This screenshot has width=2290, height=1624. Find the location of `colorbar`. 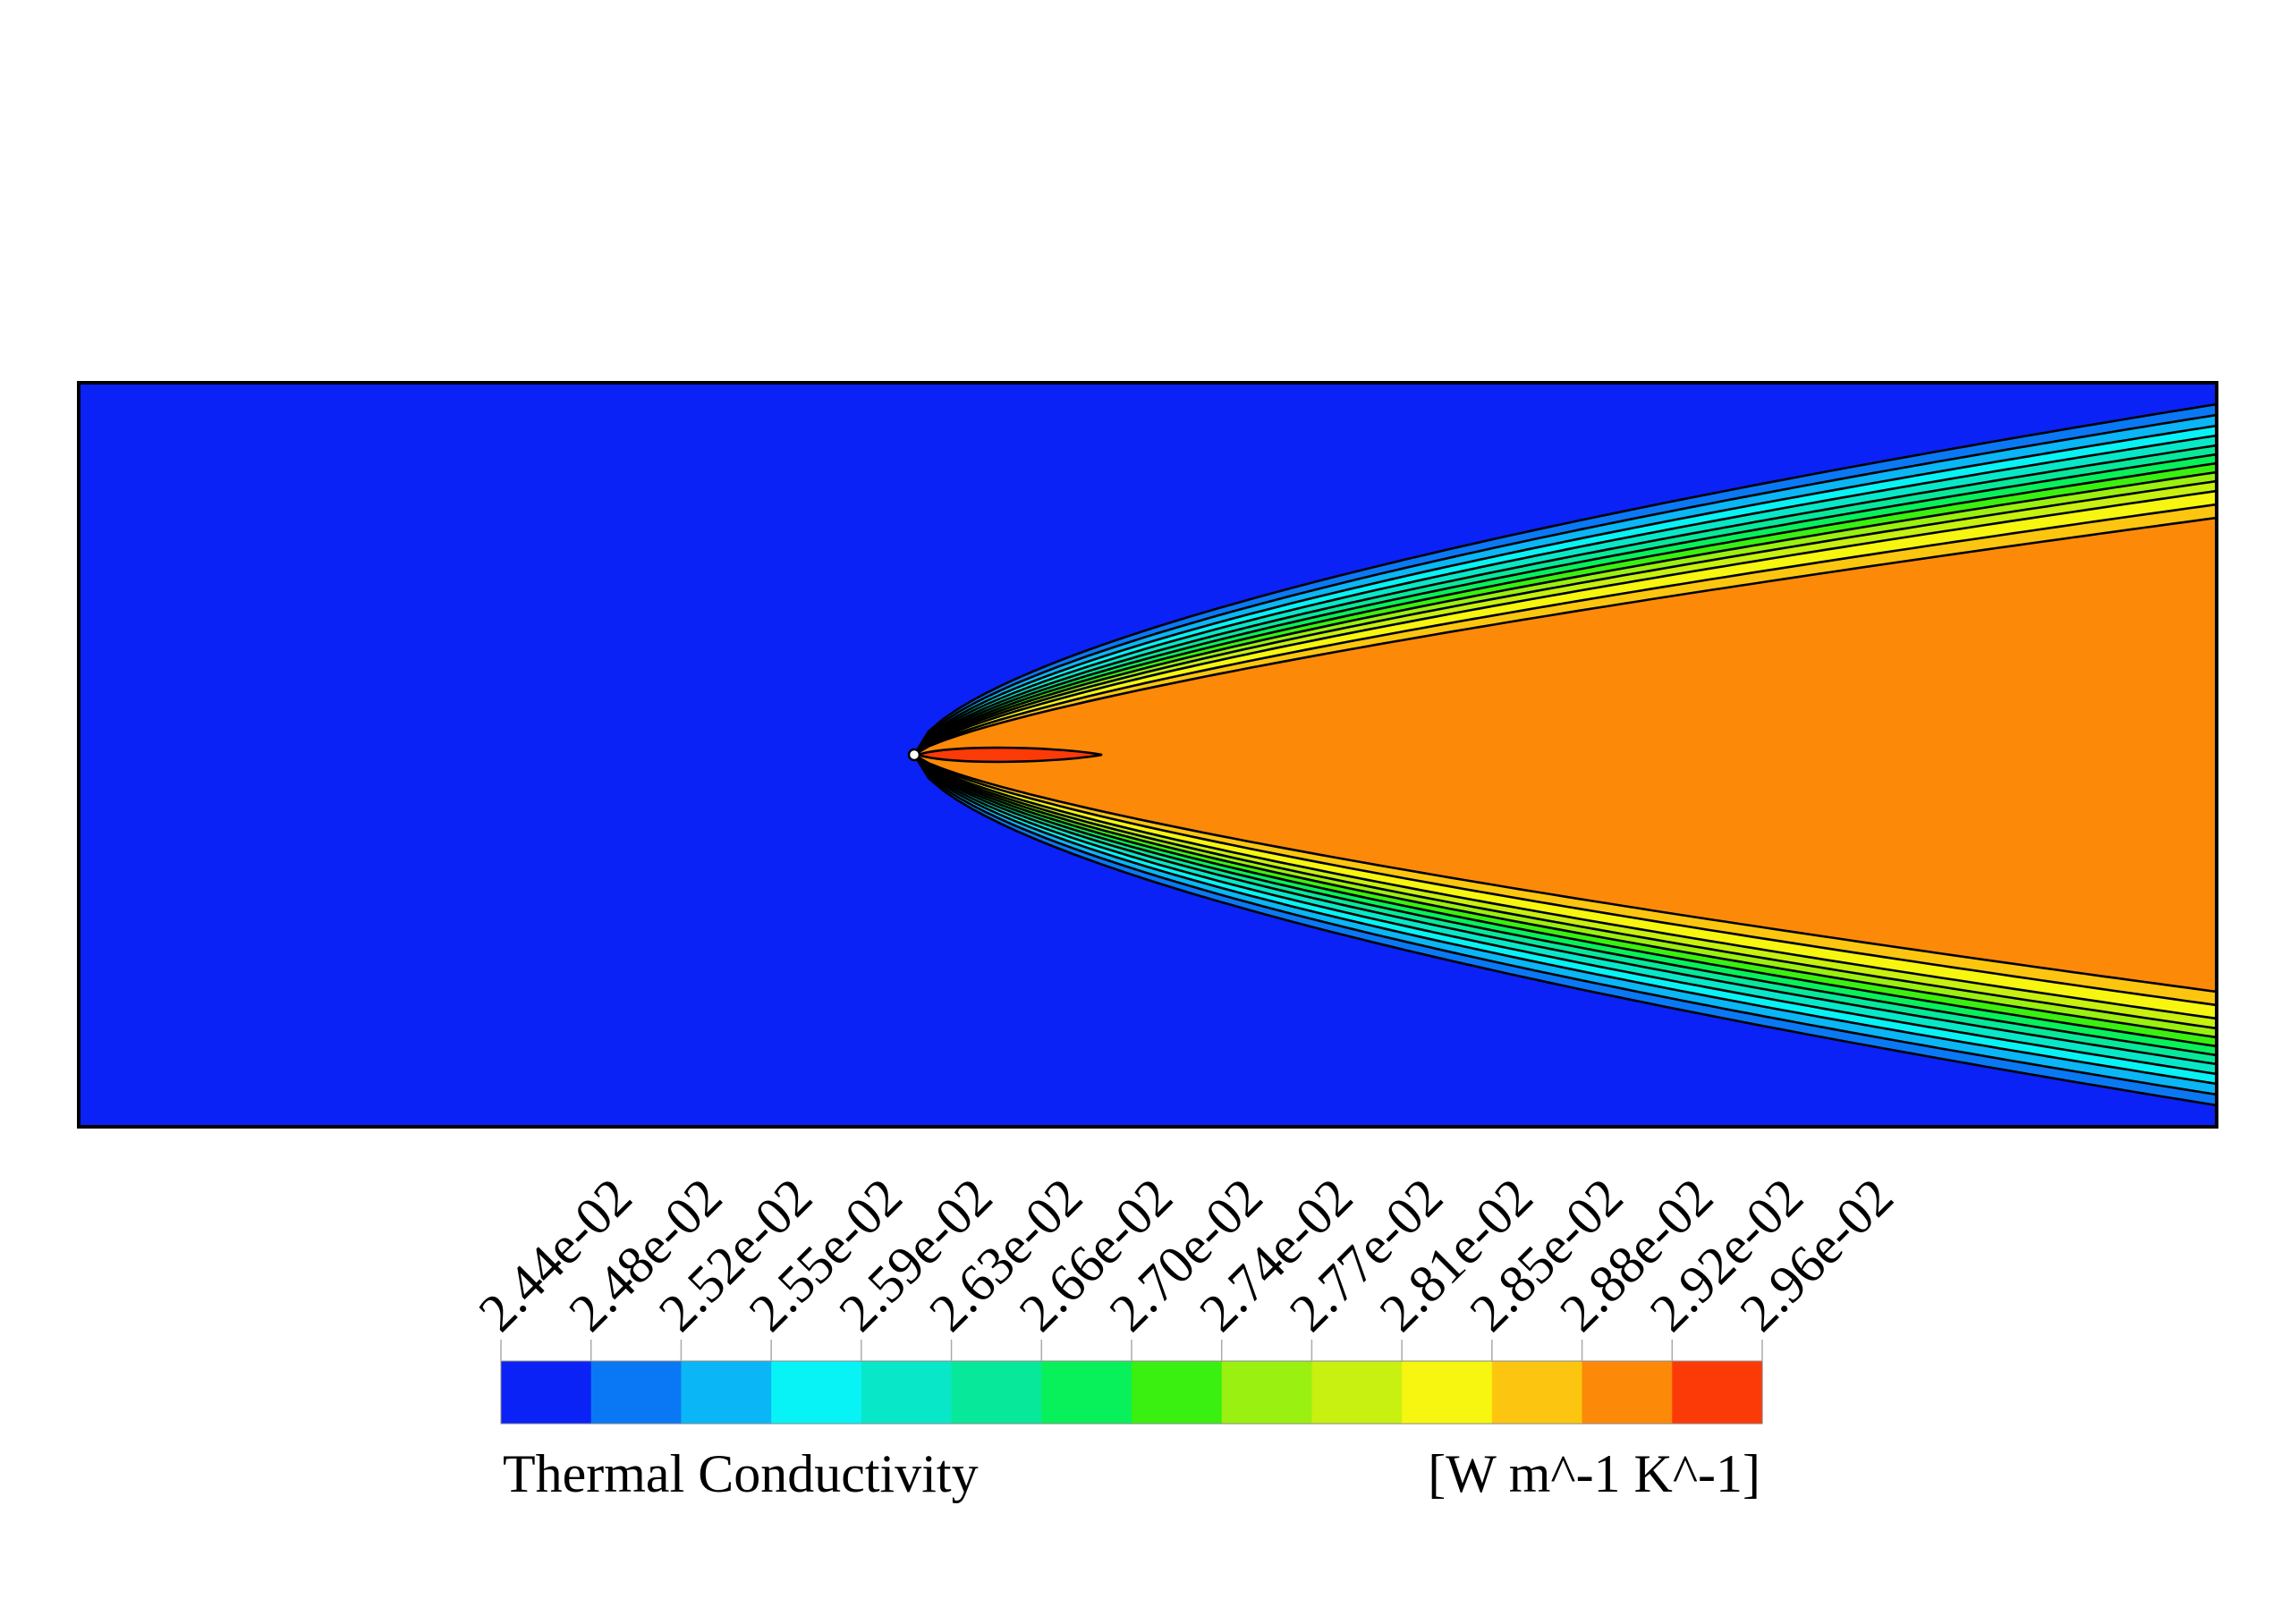

colorbar is located at coordinates (1131, 1392).